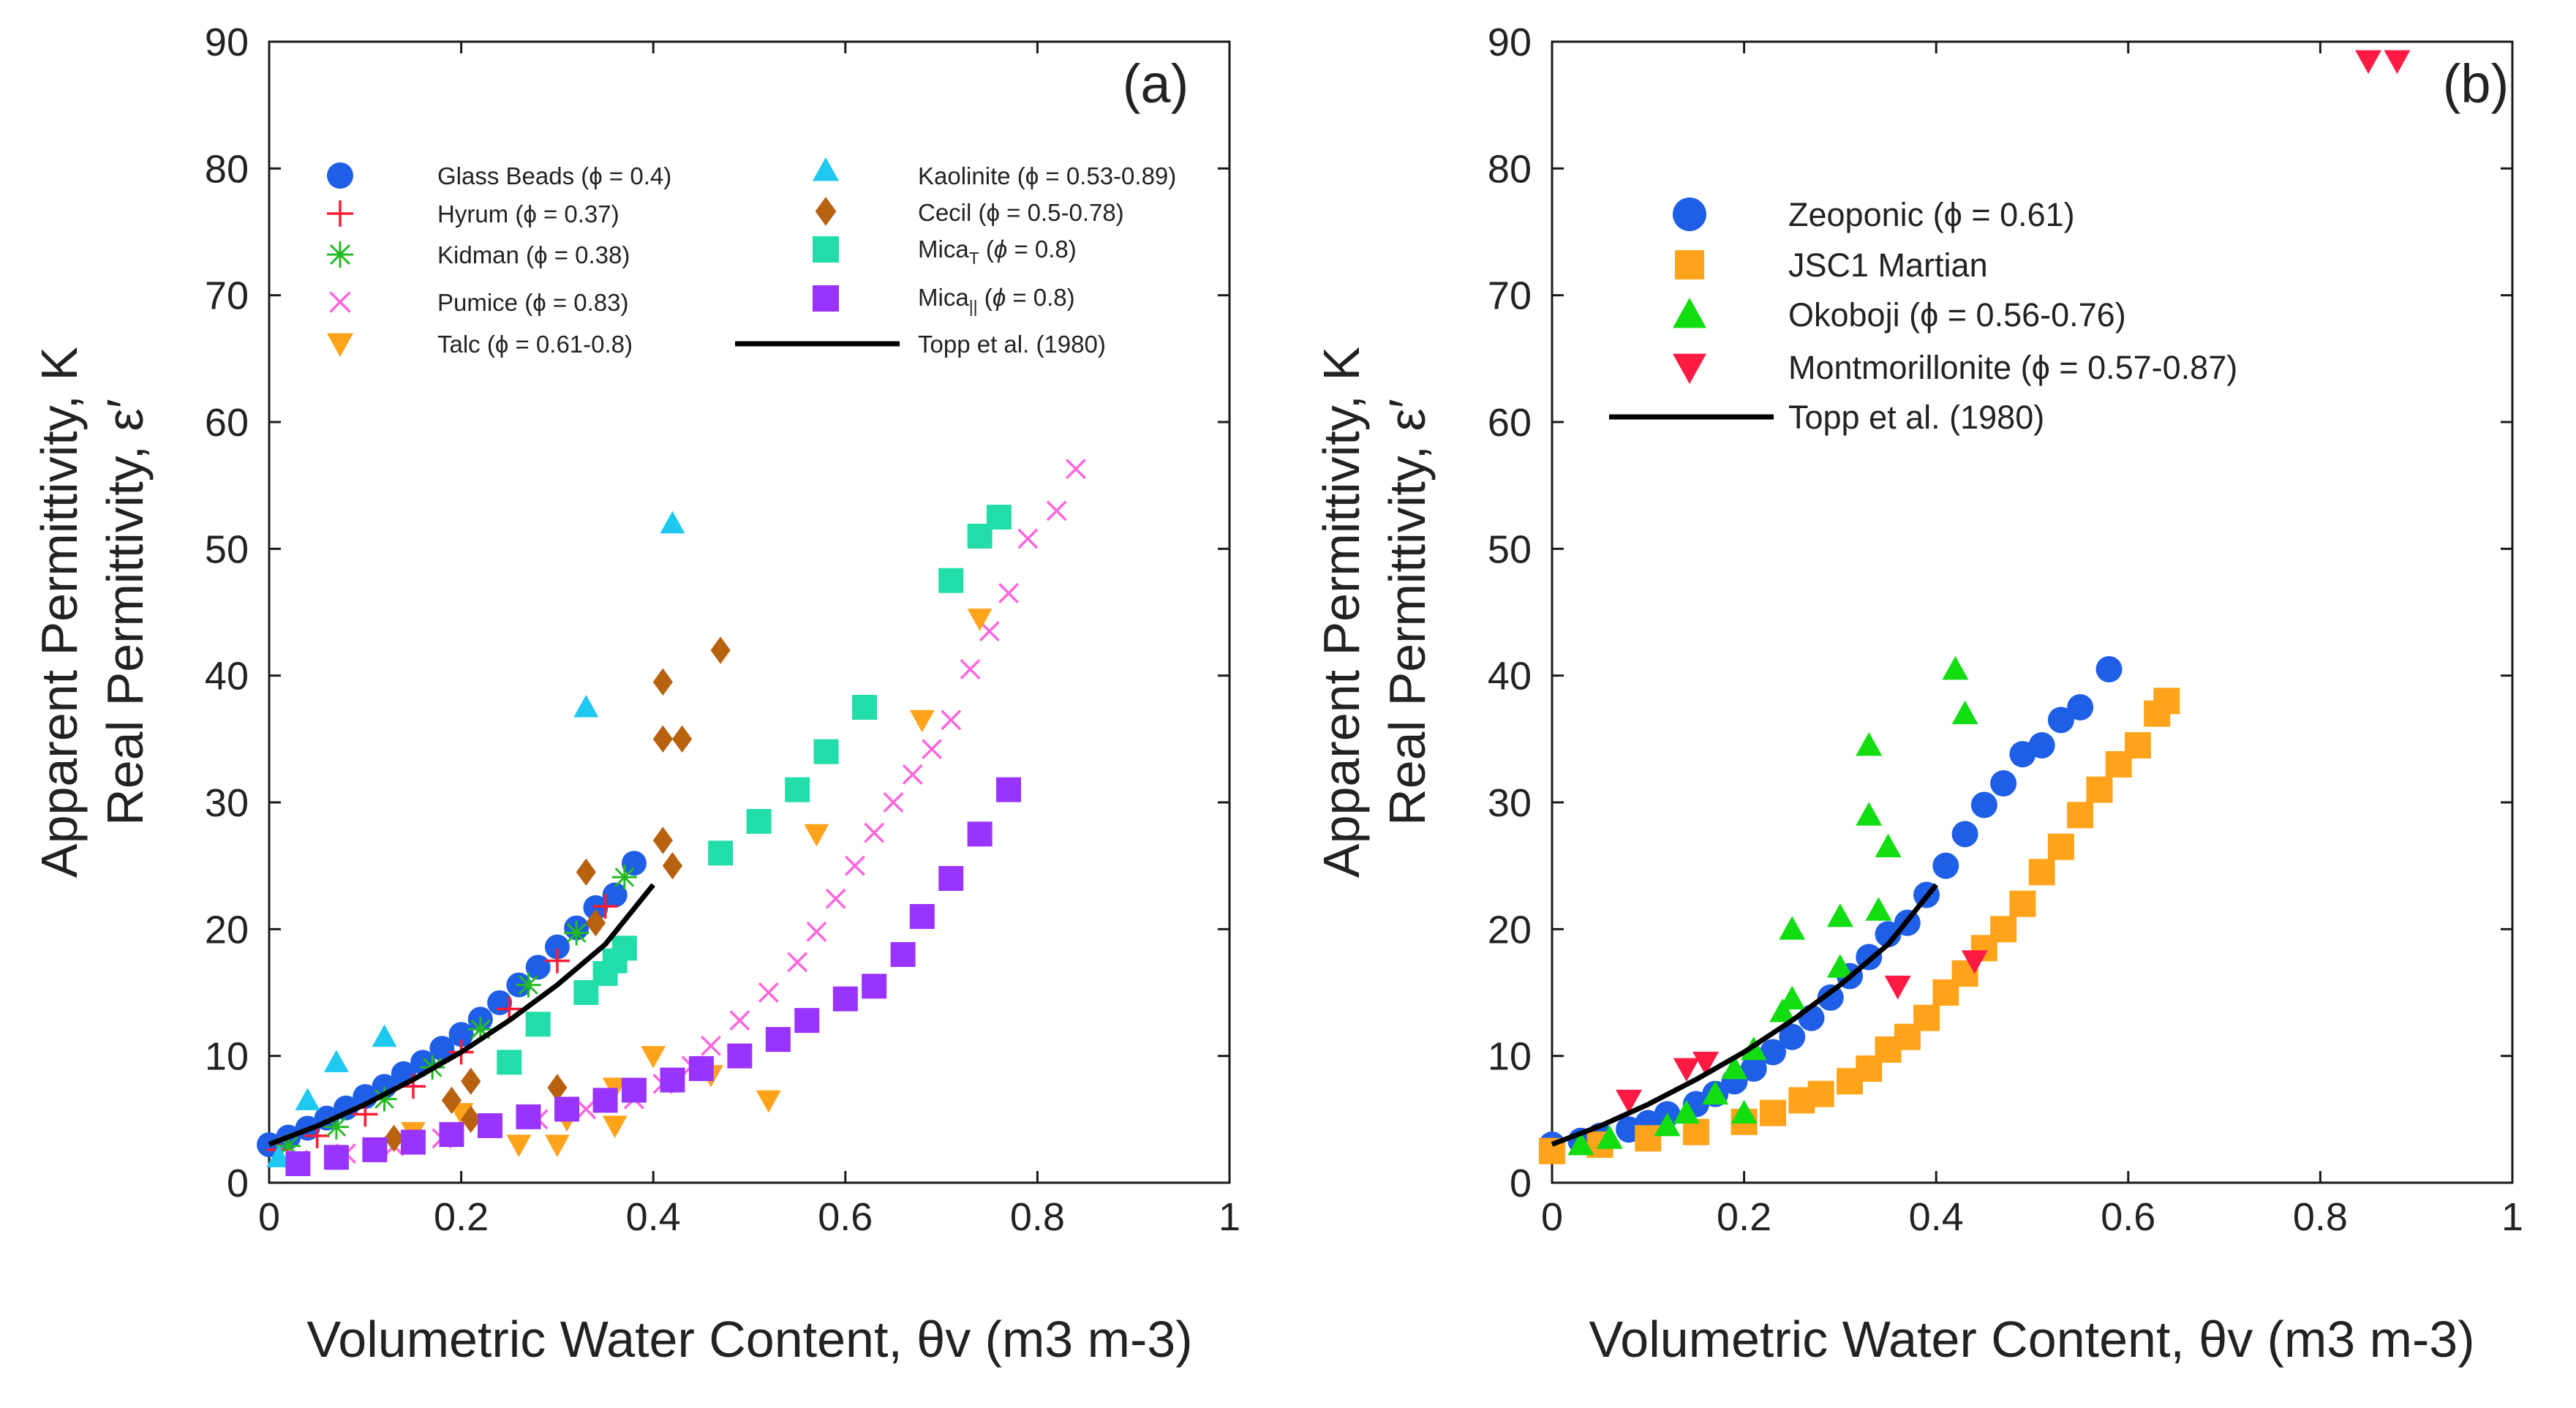  What do you see at coordinates (2476, 83) in the screenshot?
I see `panel-b-label: (b)` at bounding box center [2476, 83].